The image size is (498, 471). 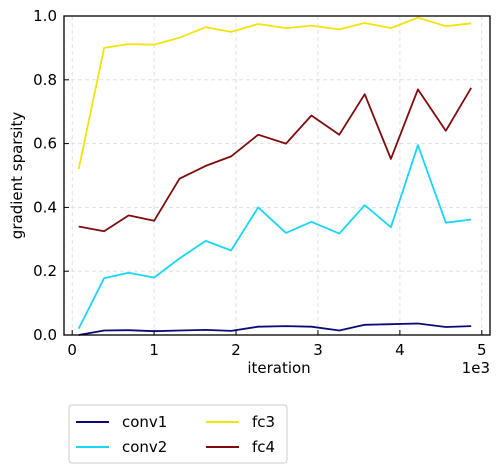 What do you see at coordinates (144, 422) in the screenshot?
I see `legend-label-conv1: conv1` at bounding box center [144, 422].